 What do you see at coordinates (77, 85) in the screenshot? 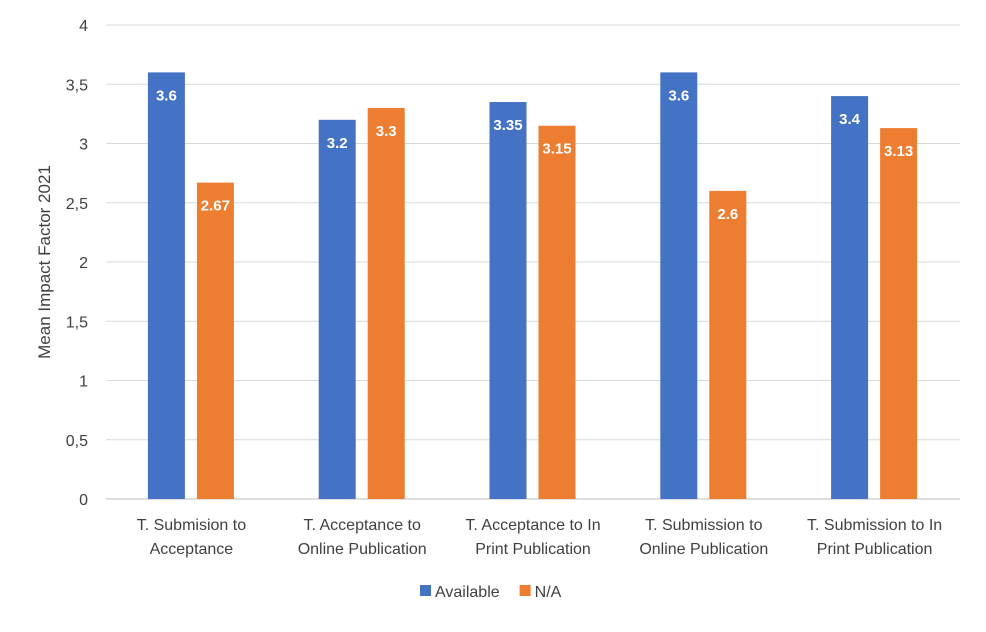
I see `y-tick-label: 3,5` at bounding box center [77, 85].